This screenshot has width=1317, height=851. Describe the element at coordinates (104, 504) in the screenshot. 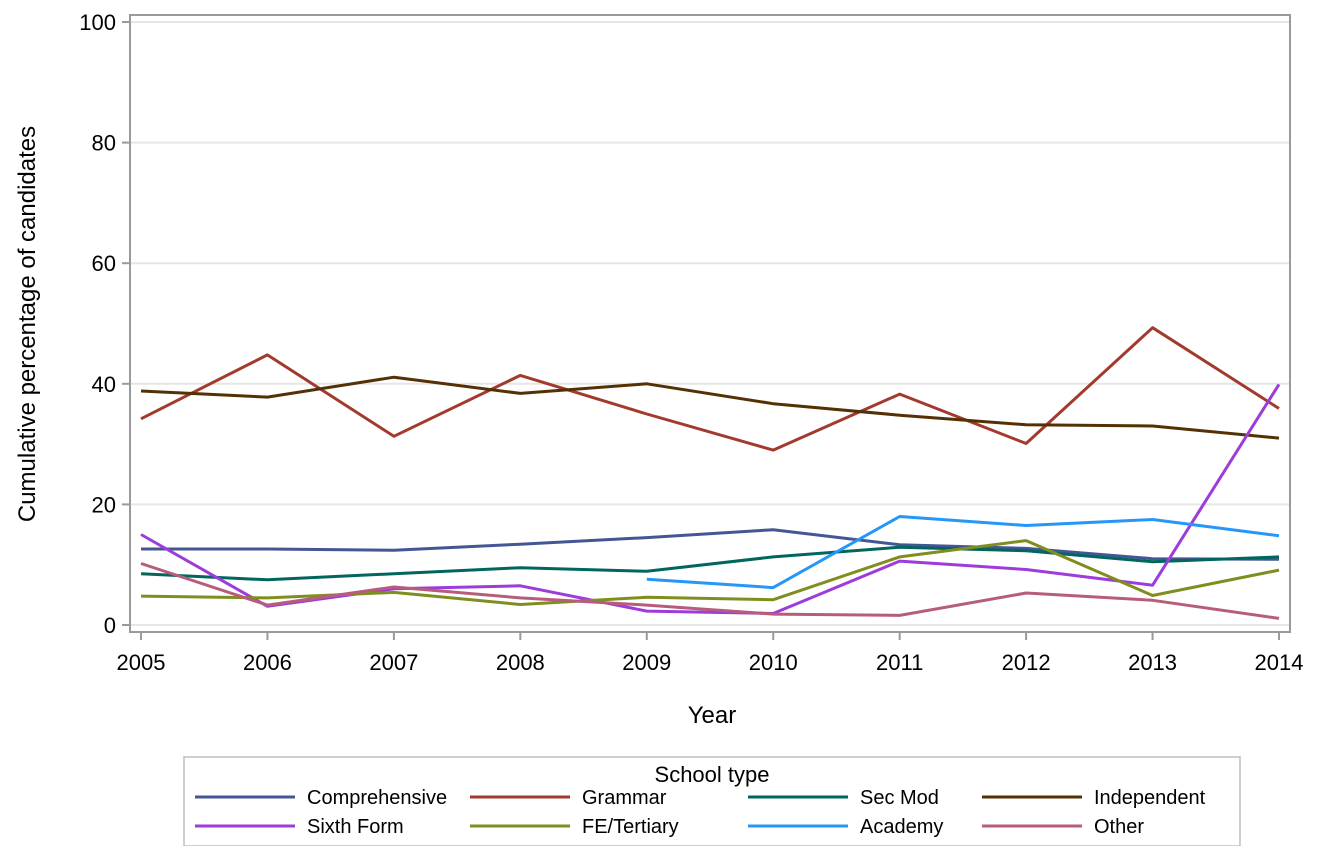

I see `y-tick-label: 20` at that location.